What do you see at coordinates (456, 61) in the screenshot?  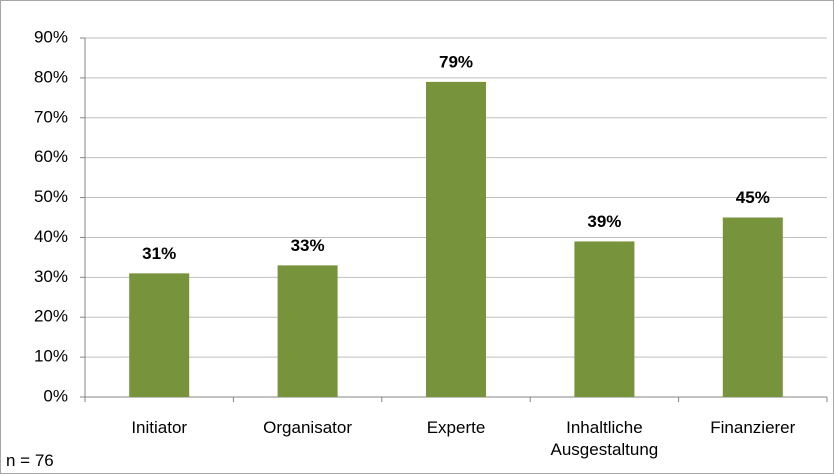 I see `data-label: 79%` at bounding box center [456, 61].